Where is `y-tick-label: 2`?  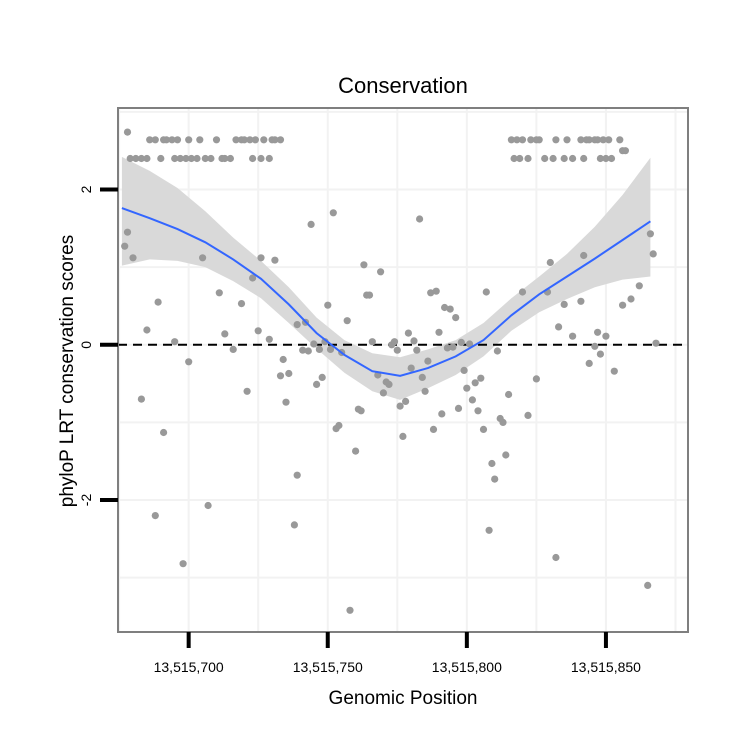 y-tick-label: 2 is located at coordinates (86, 189).